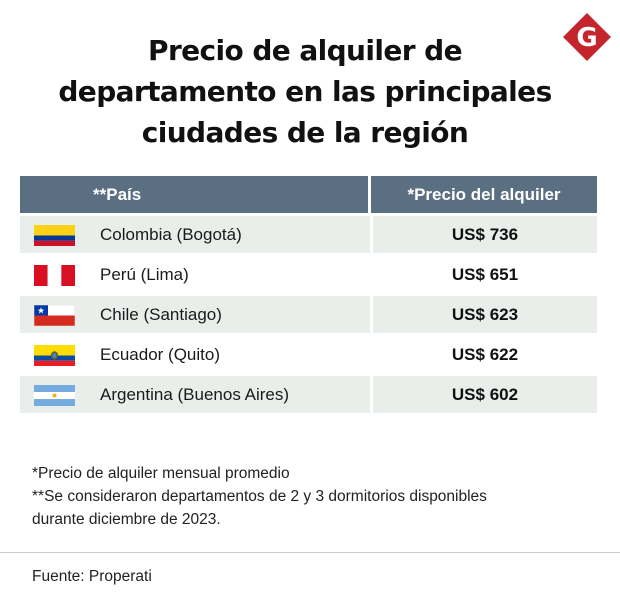 Image resolution: width=620 pixels, height=616 pixels. I want to click on country-cell: Argentina (Buenos Aires), so click(195, 394).